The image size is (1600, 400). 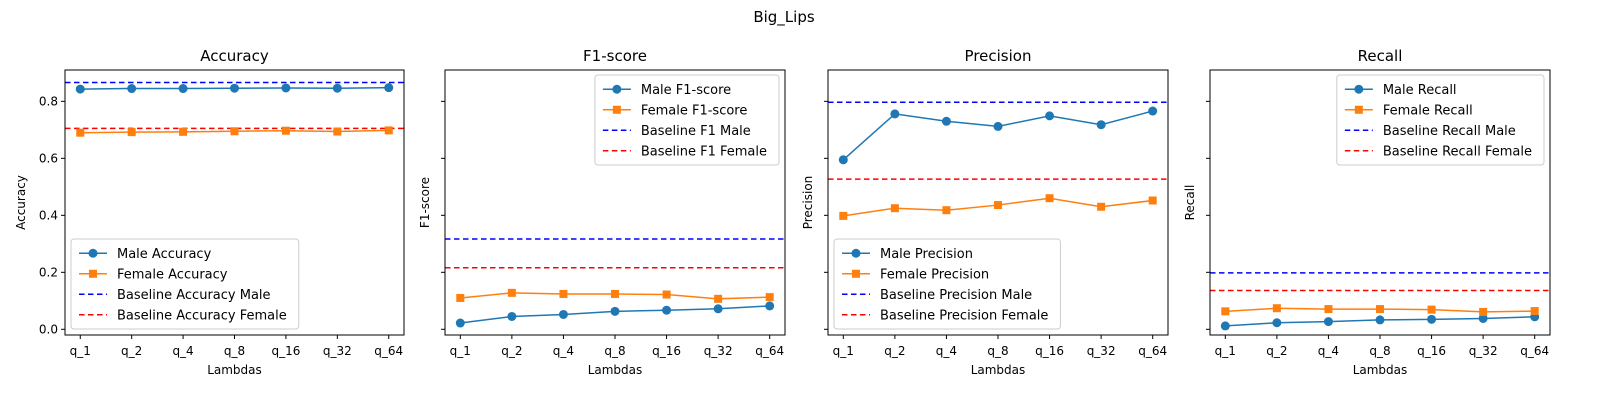 What do you see at coordinates (48, 215) in the screenshot?
I see `y-tick-label: 0.4` at bounding box center [48, 215].